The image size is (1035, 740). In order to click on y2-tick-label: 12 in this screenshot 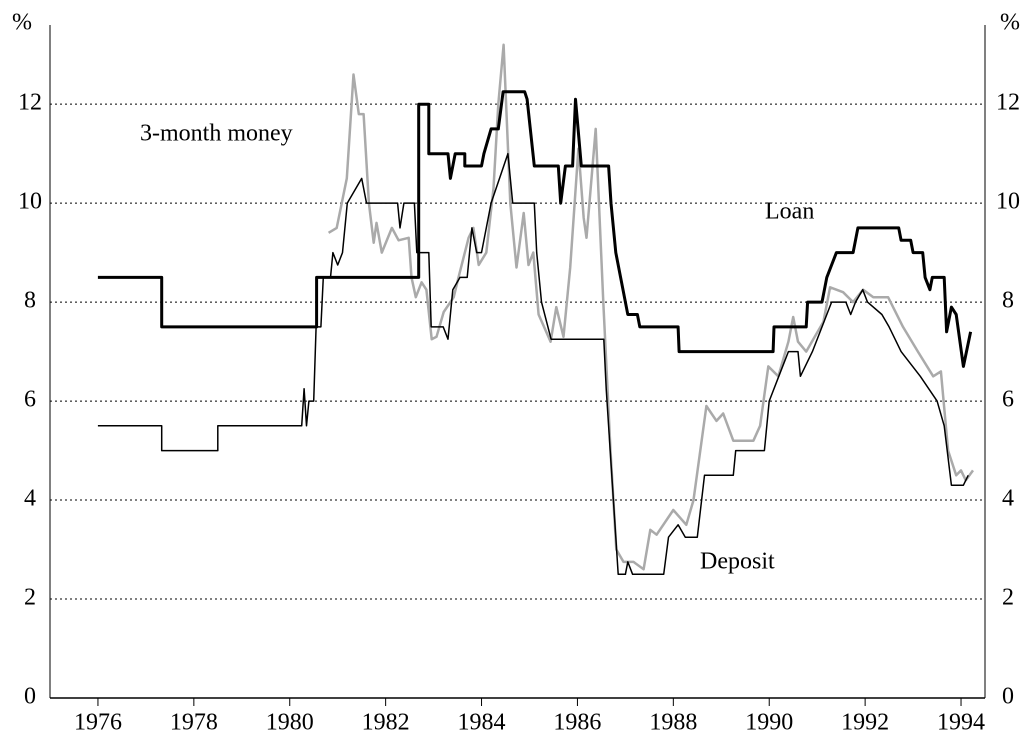, I will do `click(1008, 103)`.